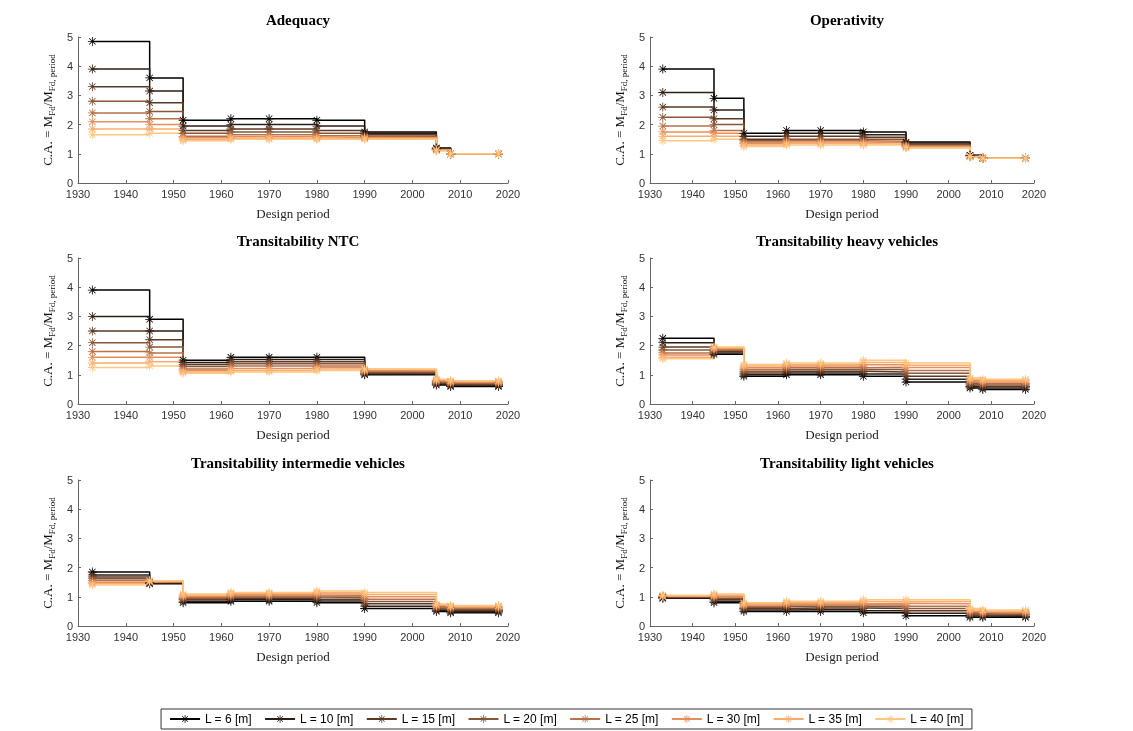  What do you see at coordinates (428, 719) in the screenshot?
I see `legend-label: L = 15 [m]` at bounding box center [428, 719].